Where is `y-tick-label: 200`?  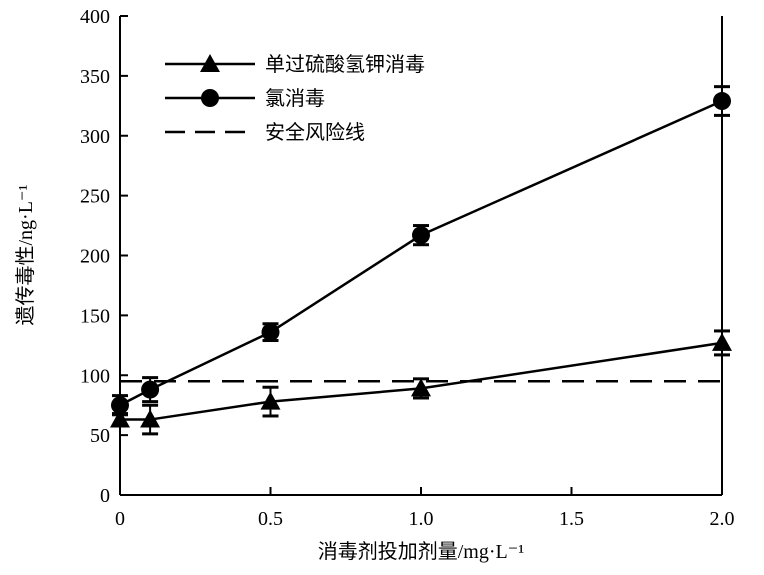 y-tick-label: 200 is located at coordinates (95, 257).